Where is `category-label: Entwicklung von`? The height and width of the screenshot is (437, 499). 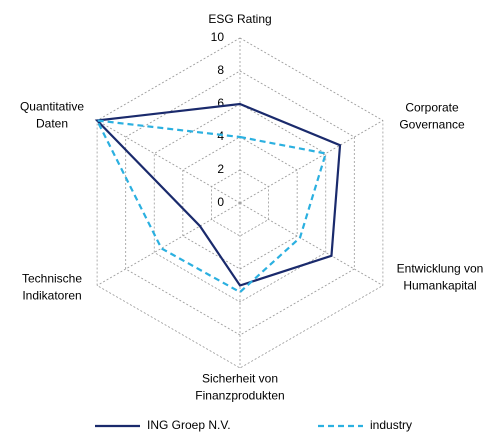 category-label: Entwicklung von is located at coordinates (440, 269).